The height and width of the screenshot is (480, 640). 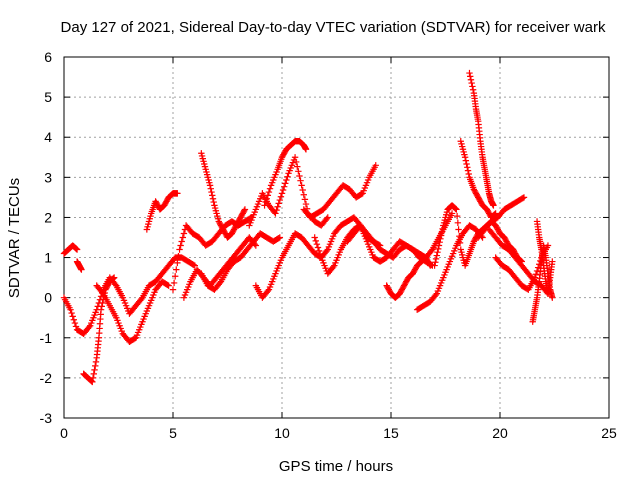 What do you see at coordinates (46, 378) in the screenshot?
I see `y-tick-label: -2` at bounding box center [46, 378].